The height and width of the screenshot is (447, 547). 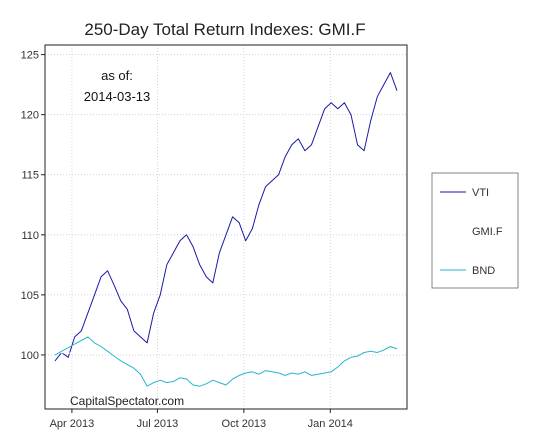 I want to click on x-axis: Apr 2013 Jul 2013 Oct 2013 Jan 2014, so click(x=201, y=419).